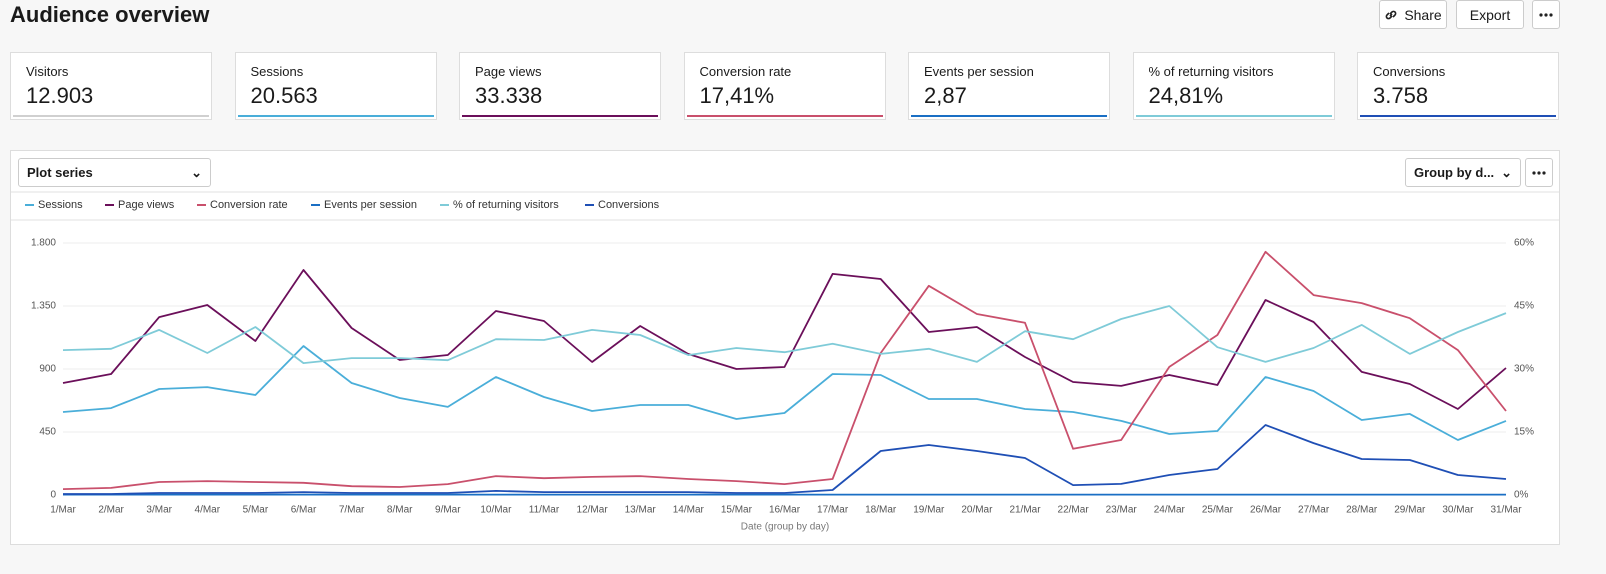 The height and width of the screenshot is (574, 1606). Describe the element at coordinates (1521, 495) in the screenshot. I see `y2-tick-label: 0%` at that location.